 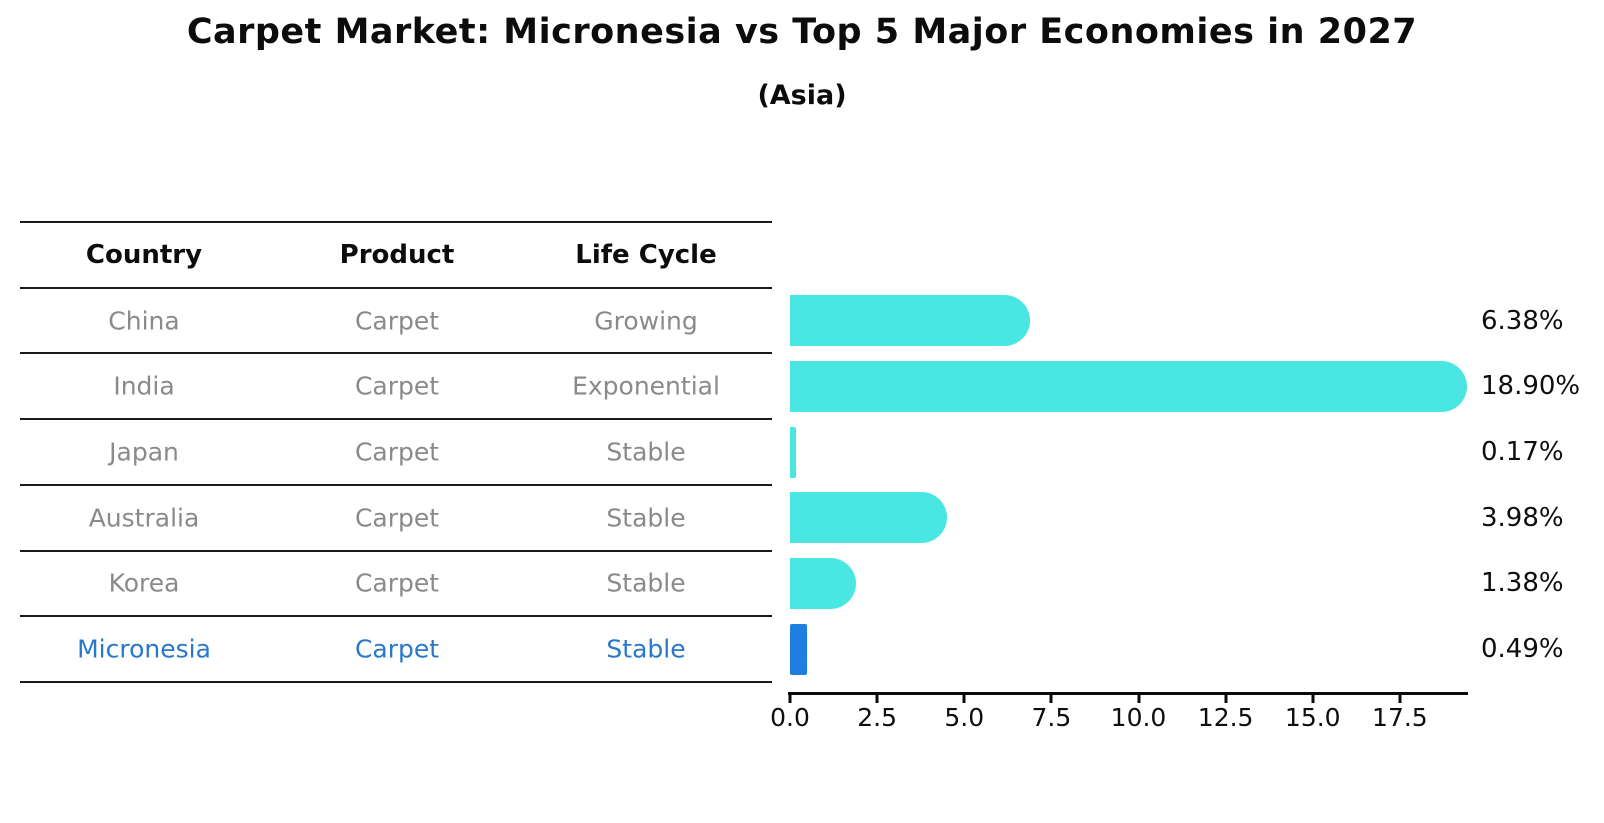 I want to click on bar-china, so click(x=910, y=321).